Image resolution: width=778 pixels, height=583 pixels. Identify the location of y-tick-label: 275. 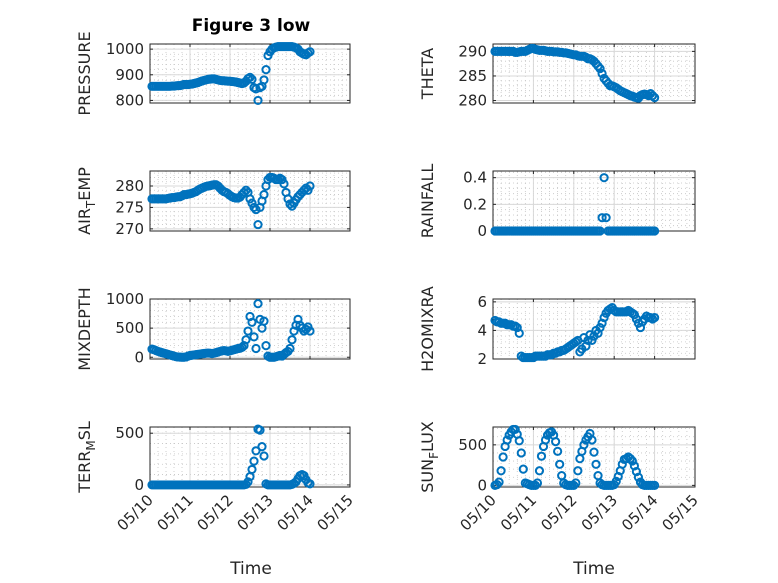
(129, 207).